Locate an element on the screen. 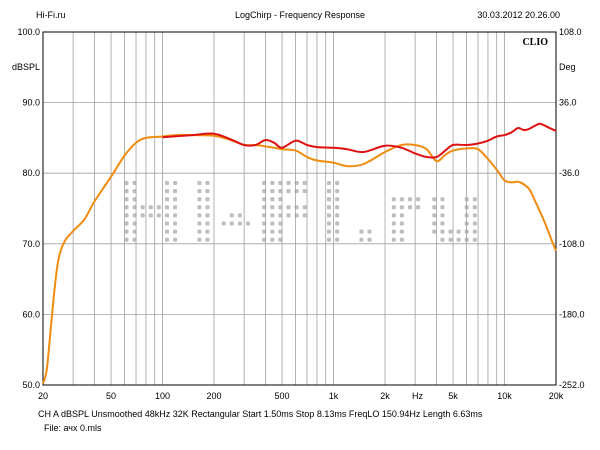 The image size is (600, 450). x-tick-label: 10k is located at coordinates (504, 396).